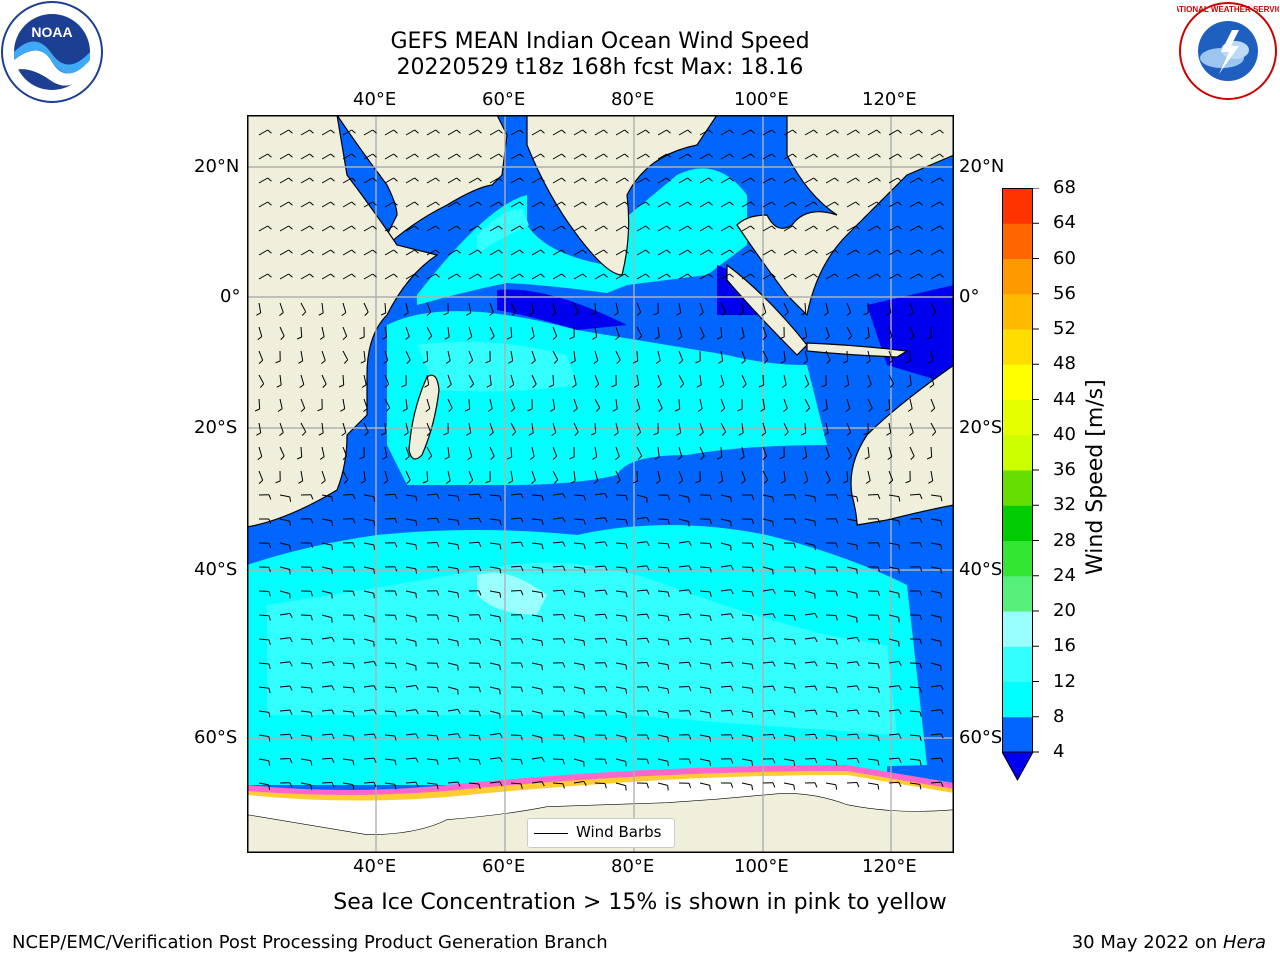 This screenshot has width=1280, height=960. Describe the element at coordinates (375, 99) in the screenshot. I see `lon-tick-top: 40°E` at that location.